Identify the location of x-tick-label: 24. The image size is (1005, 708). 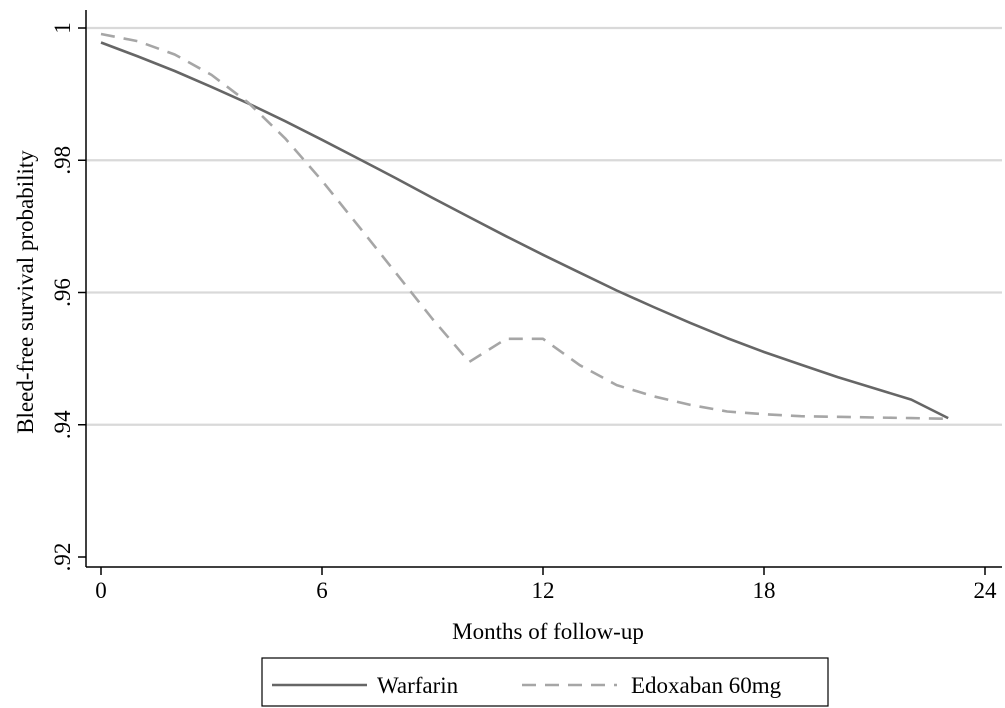
(986, 590).